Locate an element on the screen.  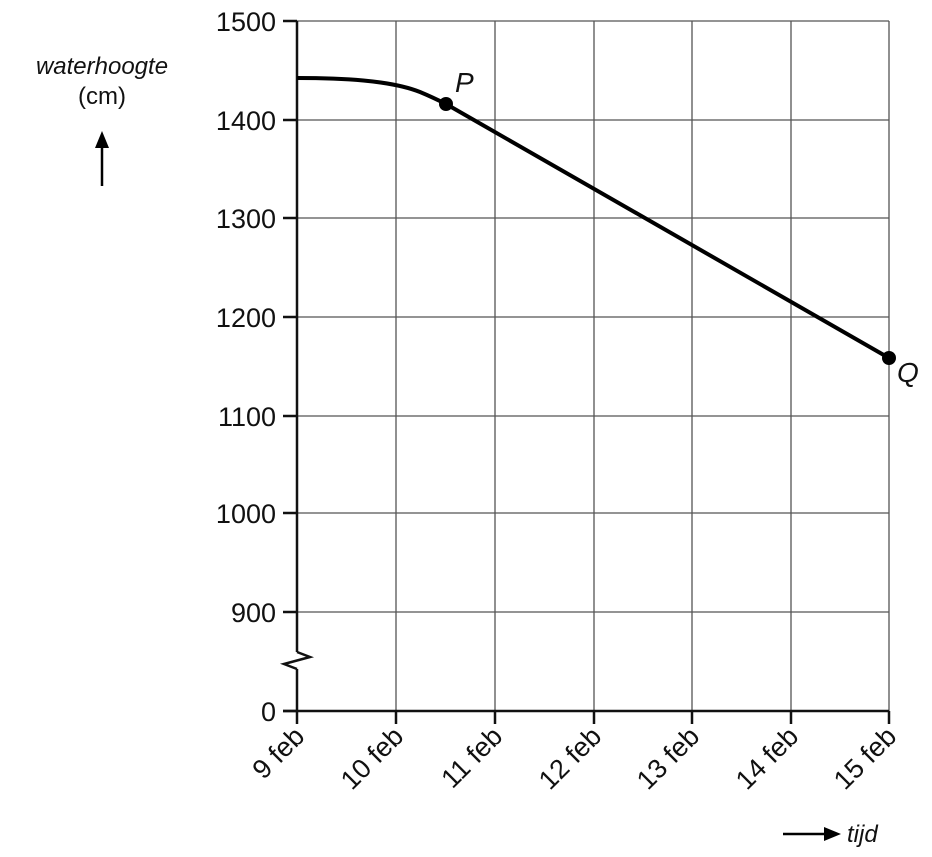
y-axis-label: waterhoogte is located at coordinates (102, 66).